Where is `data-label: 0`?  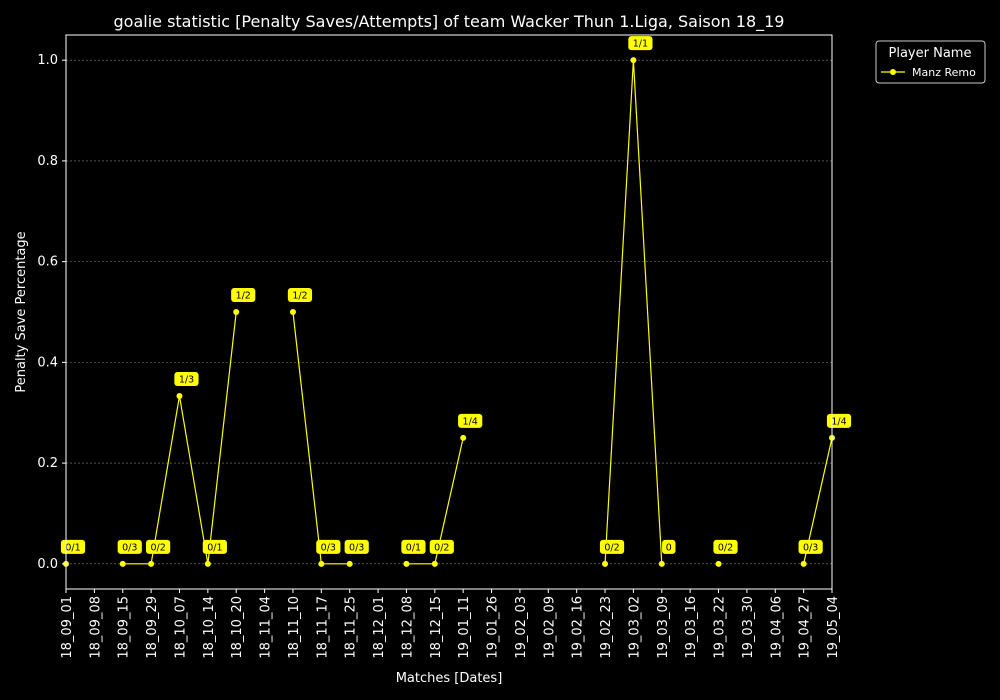
data-label: 0 is located at coordinates (669, 546).